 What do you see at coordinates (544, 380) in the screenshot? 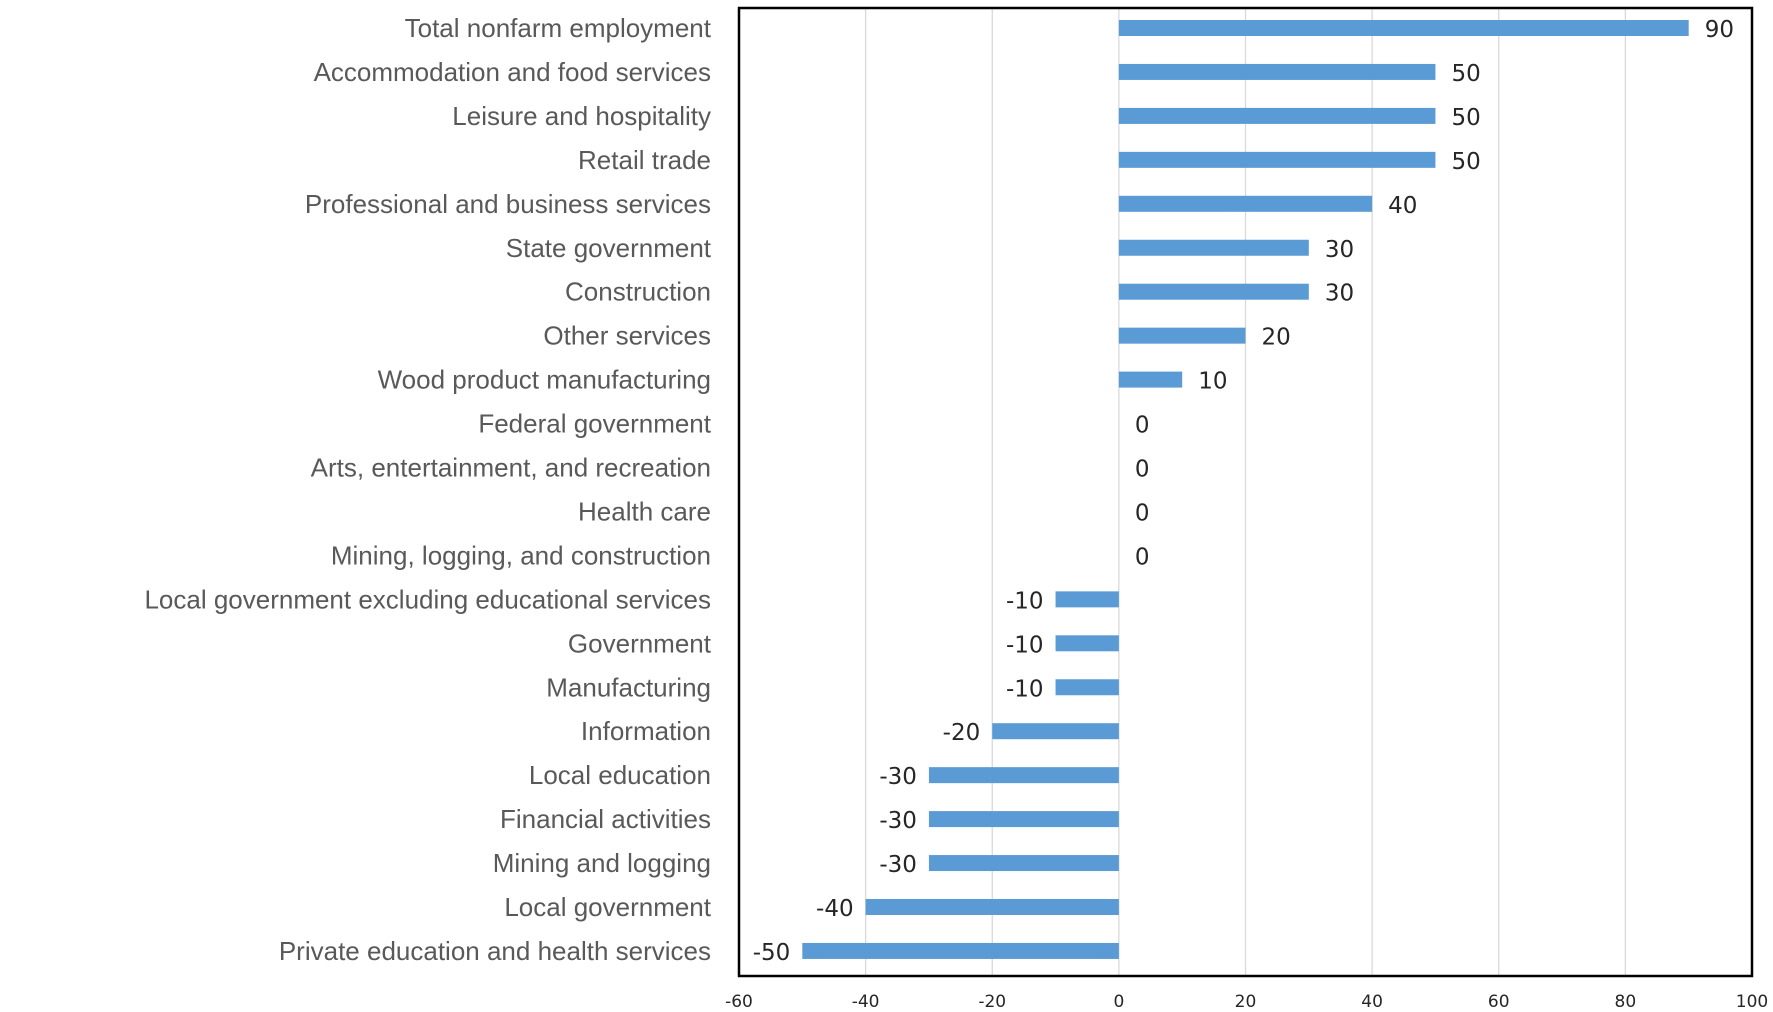
I see `category-label: Wood product manufacturing` at bounding box center [544, 380].